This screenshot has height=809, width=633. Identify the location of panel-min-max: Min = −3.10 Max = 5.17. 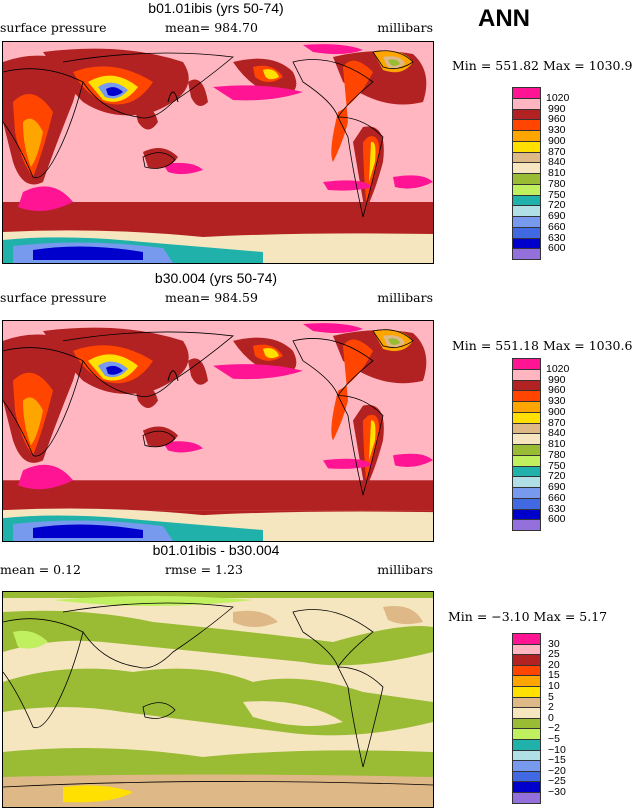
(528, 616).